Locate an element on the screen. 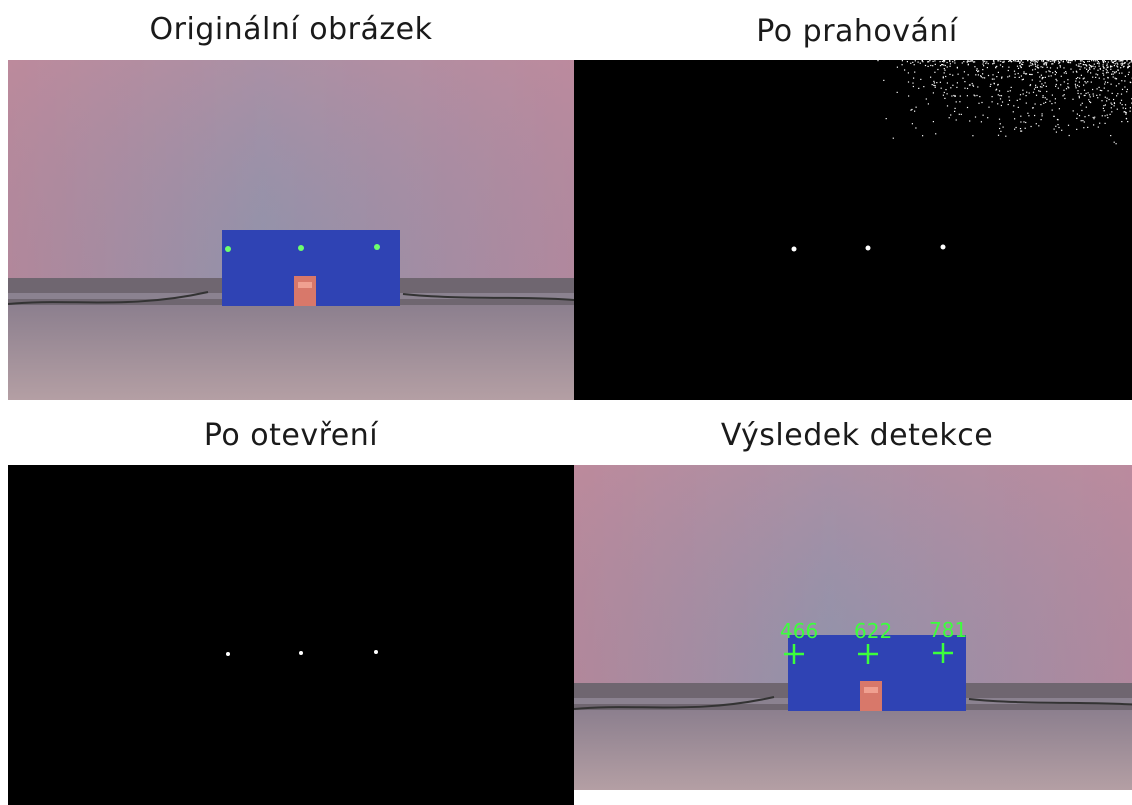  panel-title-original: Originální obrázek is located at coordinates (291, 30).